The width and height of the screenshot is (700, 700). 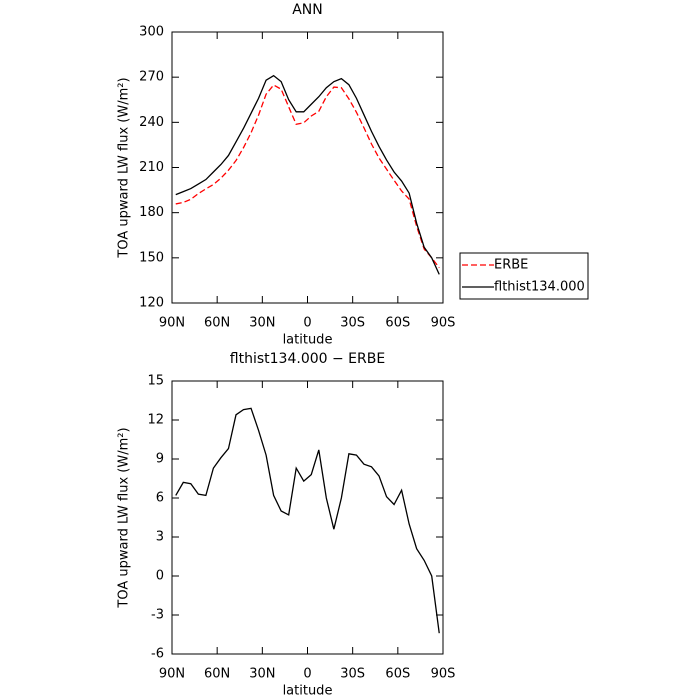 I want to click on y-tick-label: 12, so click(x=155, y=420).